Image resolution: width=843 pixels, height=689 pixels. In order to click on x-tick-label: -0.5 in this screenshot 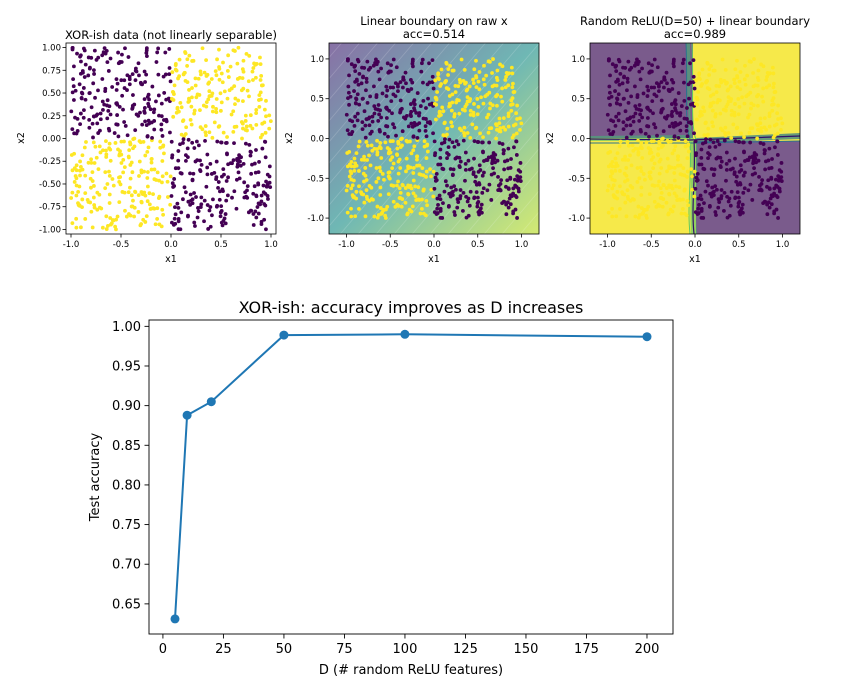, I will do `click(651, 245)`.